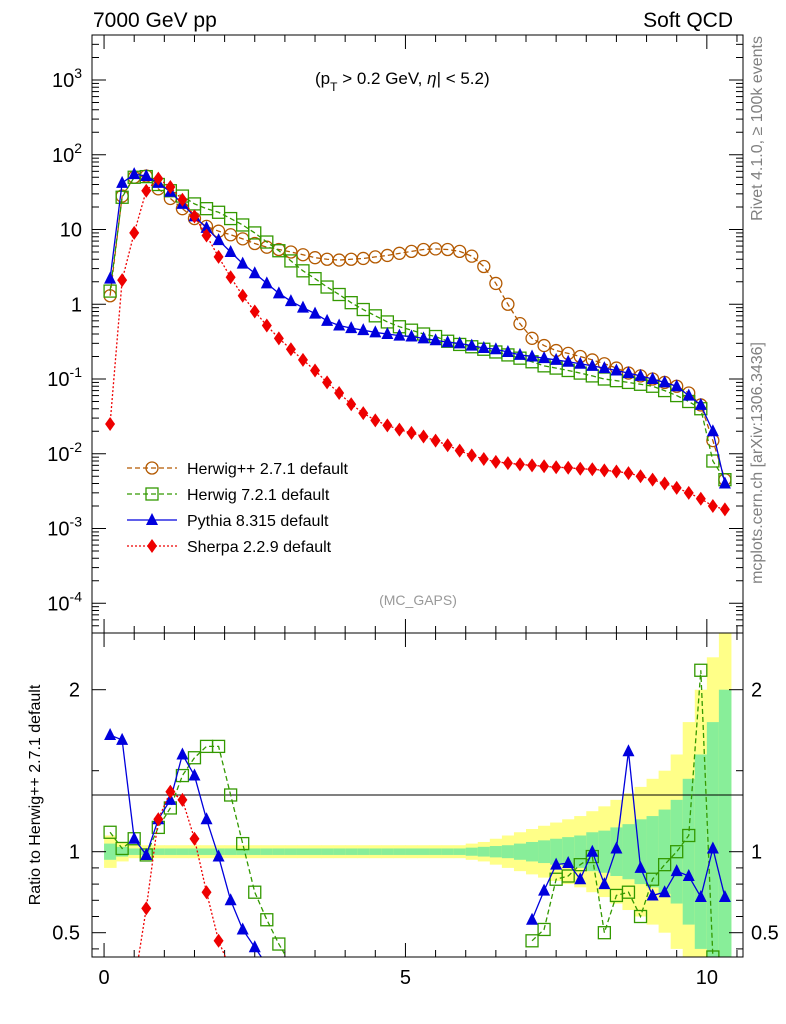 This screenshot has height=1024, width=786. What do you see at coordinates (258, 495) in the screenshot?
I see `legend-label: Herwig 7.2.1 default` at bounding box center [258, 495].